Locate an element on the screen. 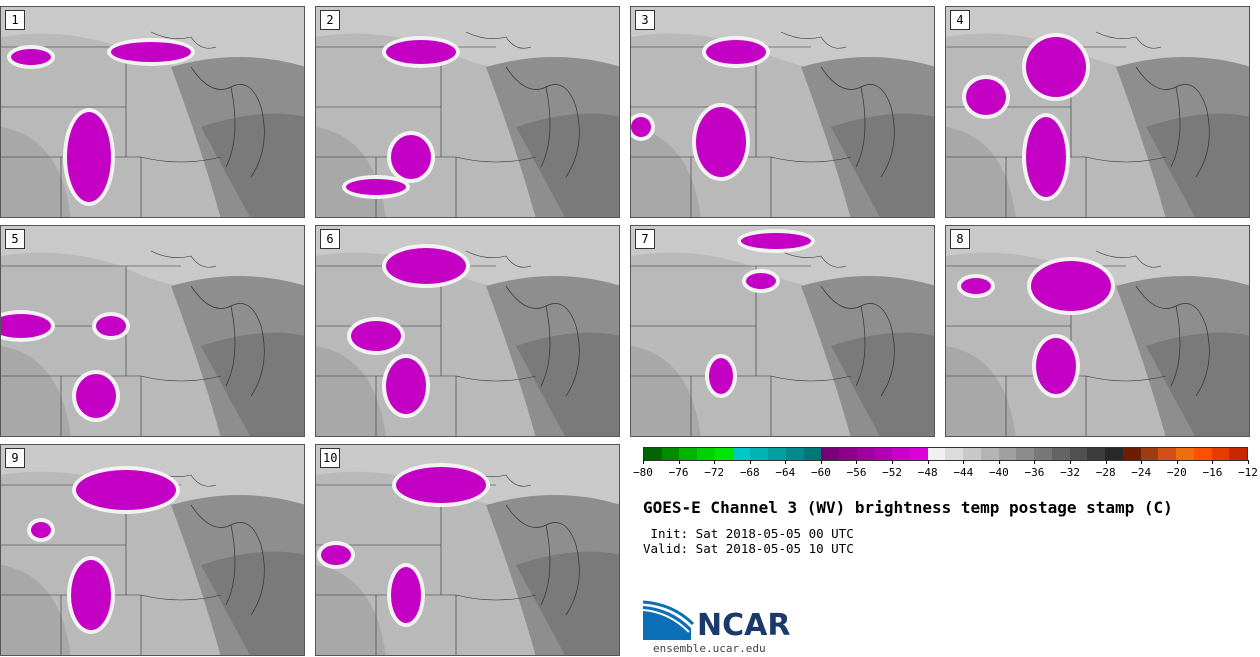  panel-label: 1 is located at coordinates (15, 20).